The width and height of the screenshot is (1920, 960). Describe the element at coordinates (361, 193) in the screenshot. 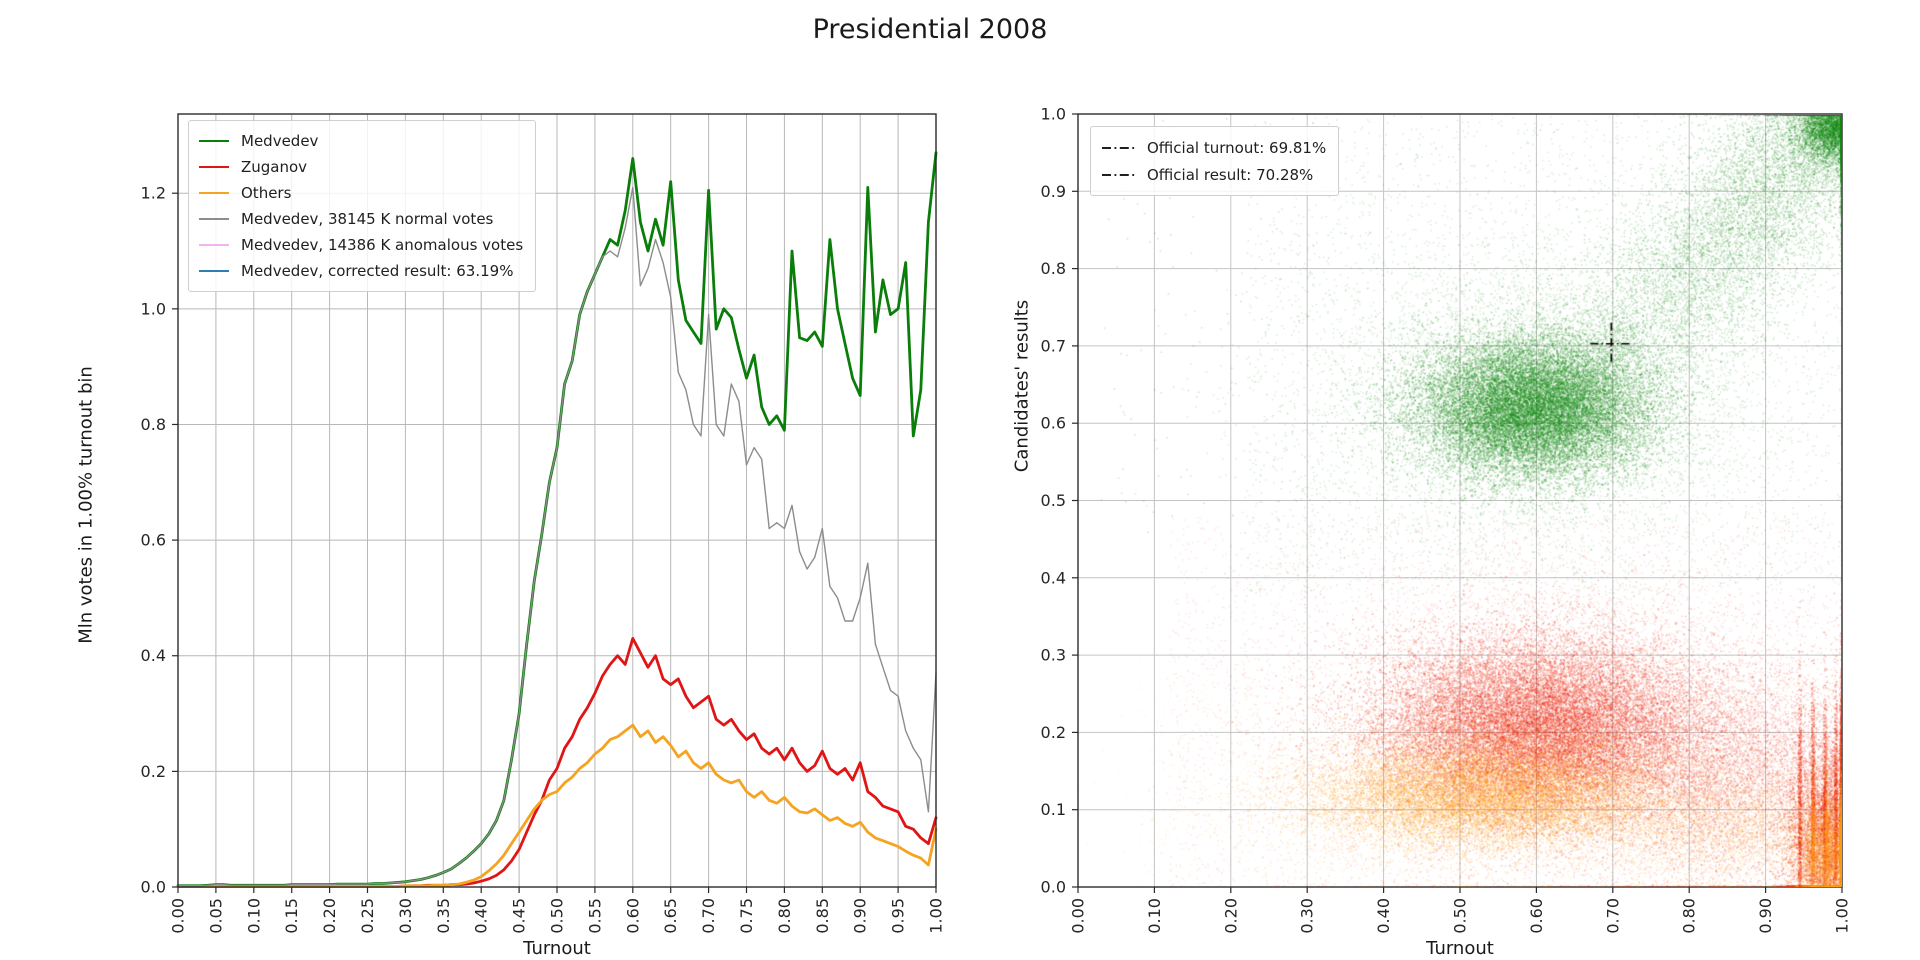

I see `legend-item-others: Others` at that location.